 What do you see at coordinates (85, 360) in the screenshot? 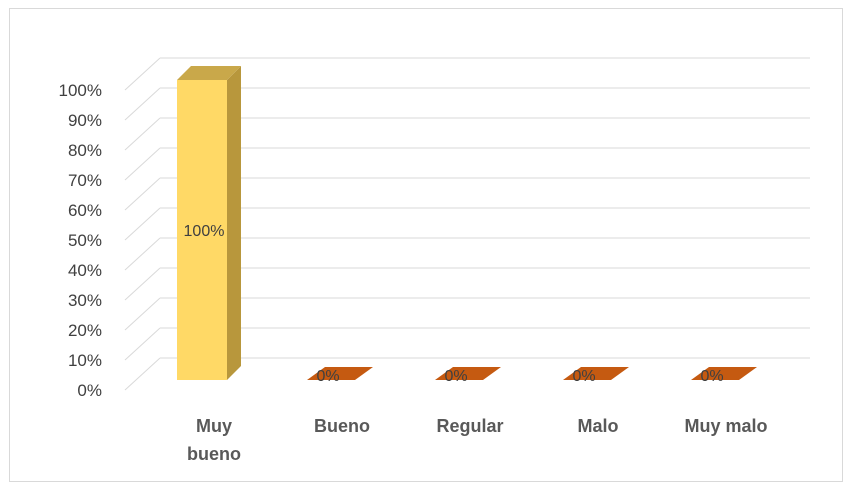
I see `y-tick-label: 10%` at bounding box center [85, 360].